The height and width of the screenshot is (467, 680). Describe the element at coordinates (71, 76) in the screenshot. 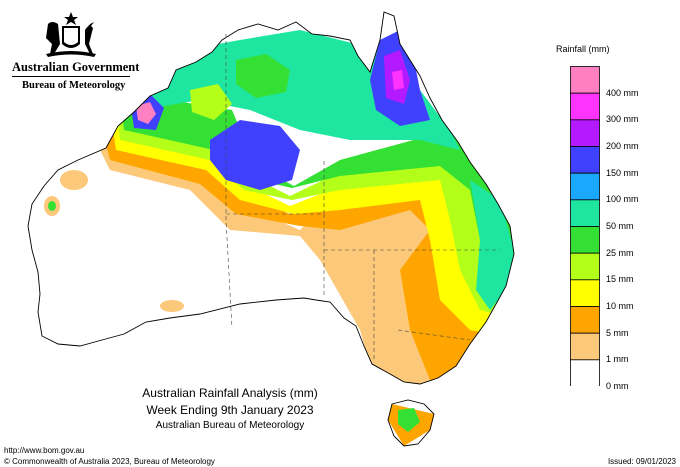

I see `title-divider` at that location.